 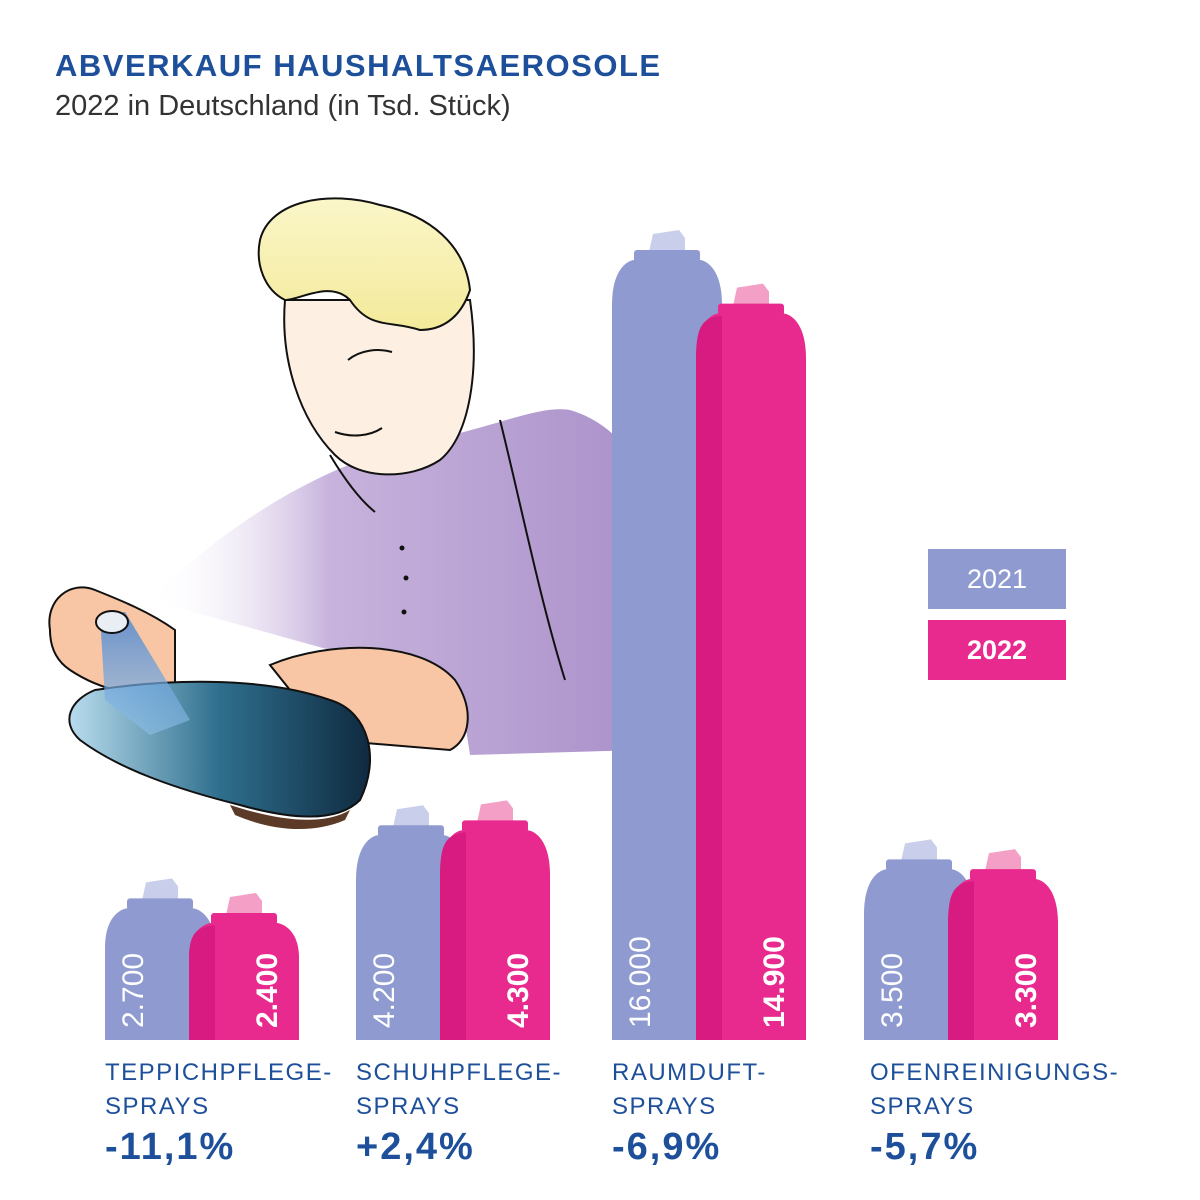 What do you see at coordinates (459, 1072) in the screenshot?
I see `category-name-line1: SCHUHPFLEGE-` at bounding box center [459, 1072].